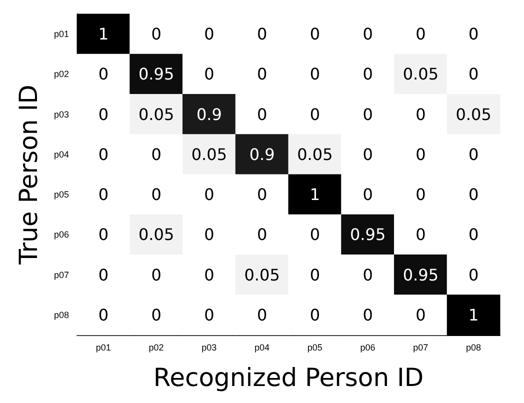 Image resolution: width=524 pixels, height=403 pixels. I want to click on x-tick-label: p04, so click(262, 347).